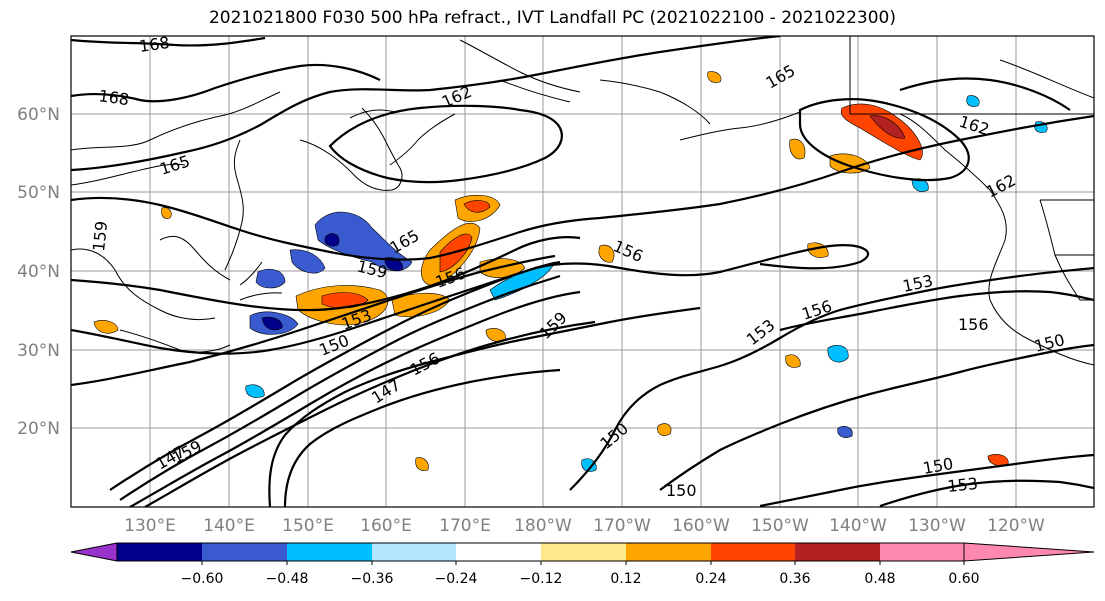  What do you see at coordinates (465, 526) in the screenshot?
I see `lon-label: 170°E` at bounding box center [465, 526].